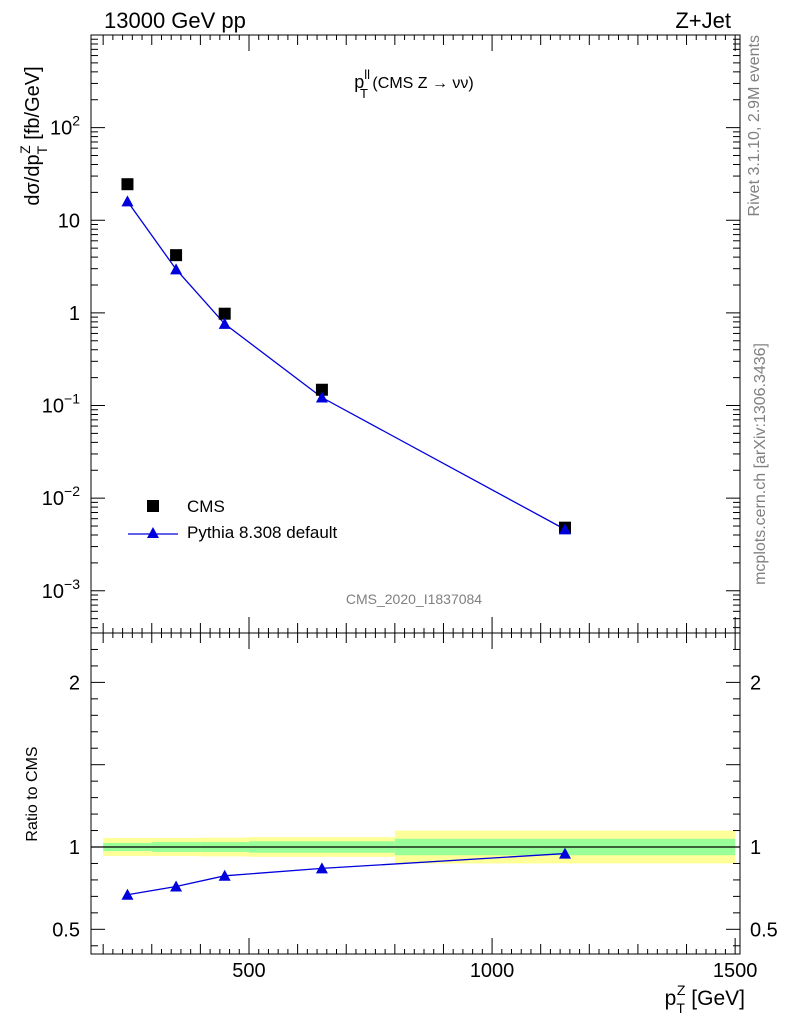  Describe the element at coordinates (61, 496) in the screenshot. I see `y-tick-label: 10⁻²` at that location.